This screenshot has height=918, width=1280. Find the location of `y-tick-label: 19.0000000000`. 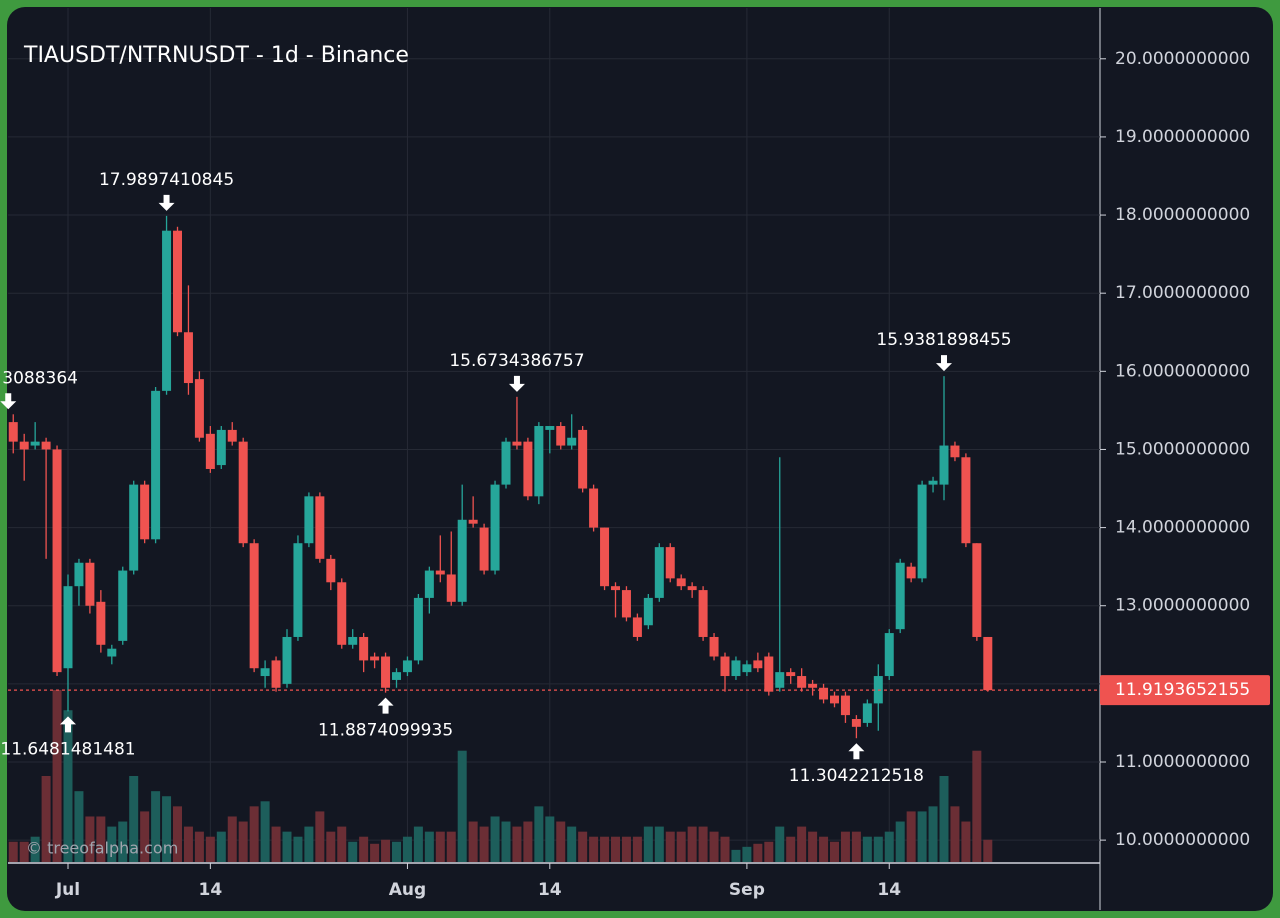

y-tick-label: 19.0000000000 is located at coordinates (1182, 137).